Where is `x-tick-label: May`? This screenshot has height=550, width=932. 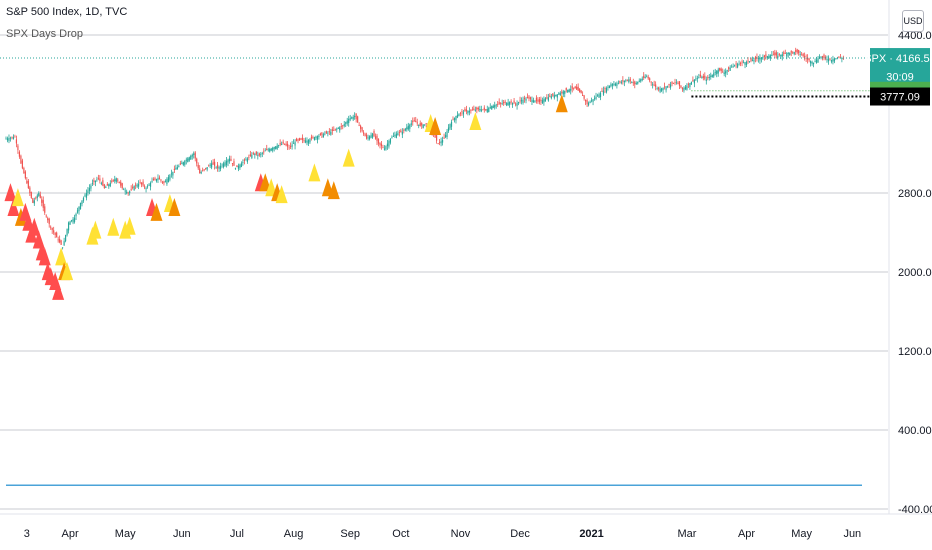
x-tick-label: May is located at coordinates (801, 534).